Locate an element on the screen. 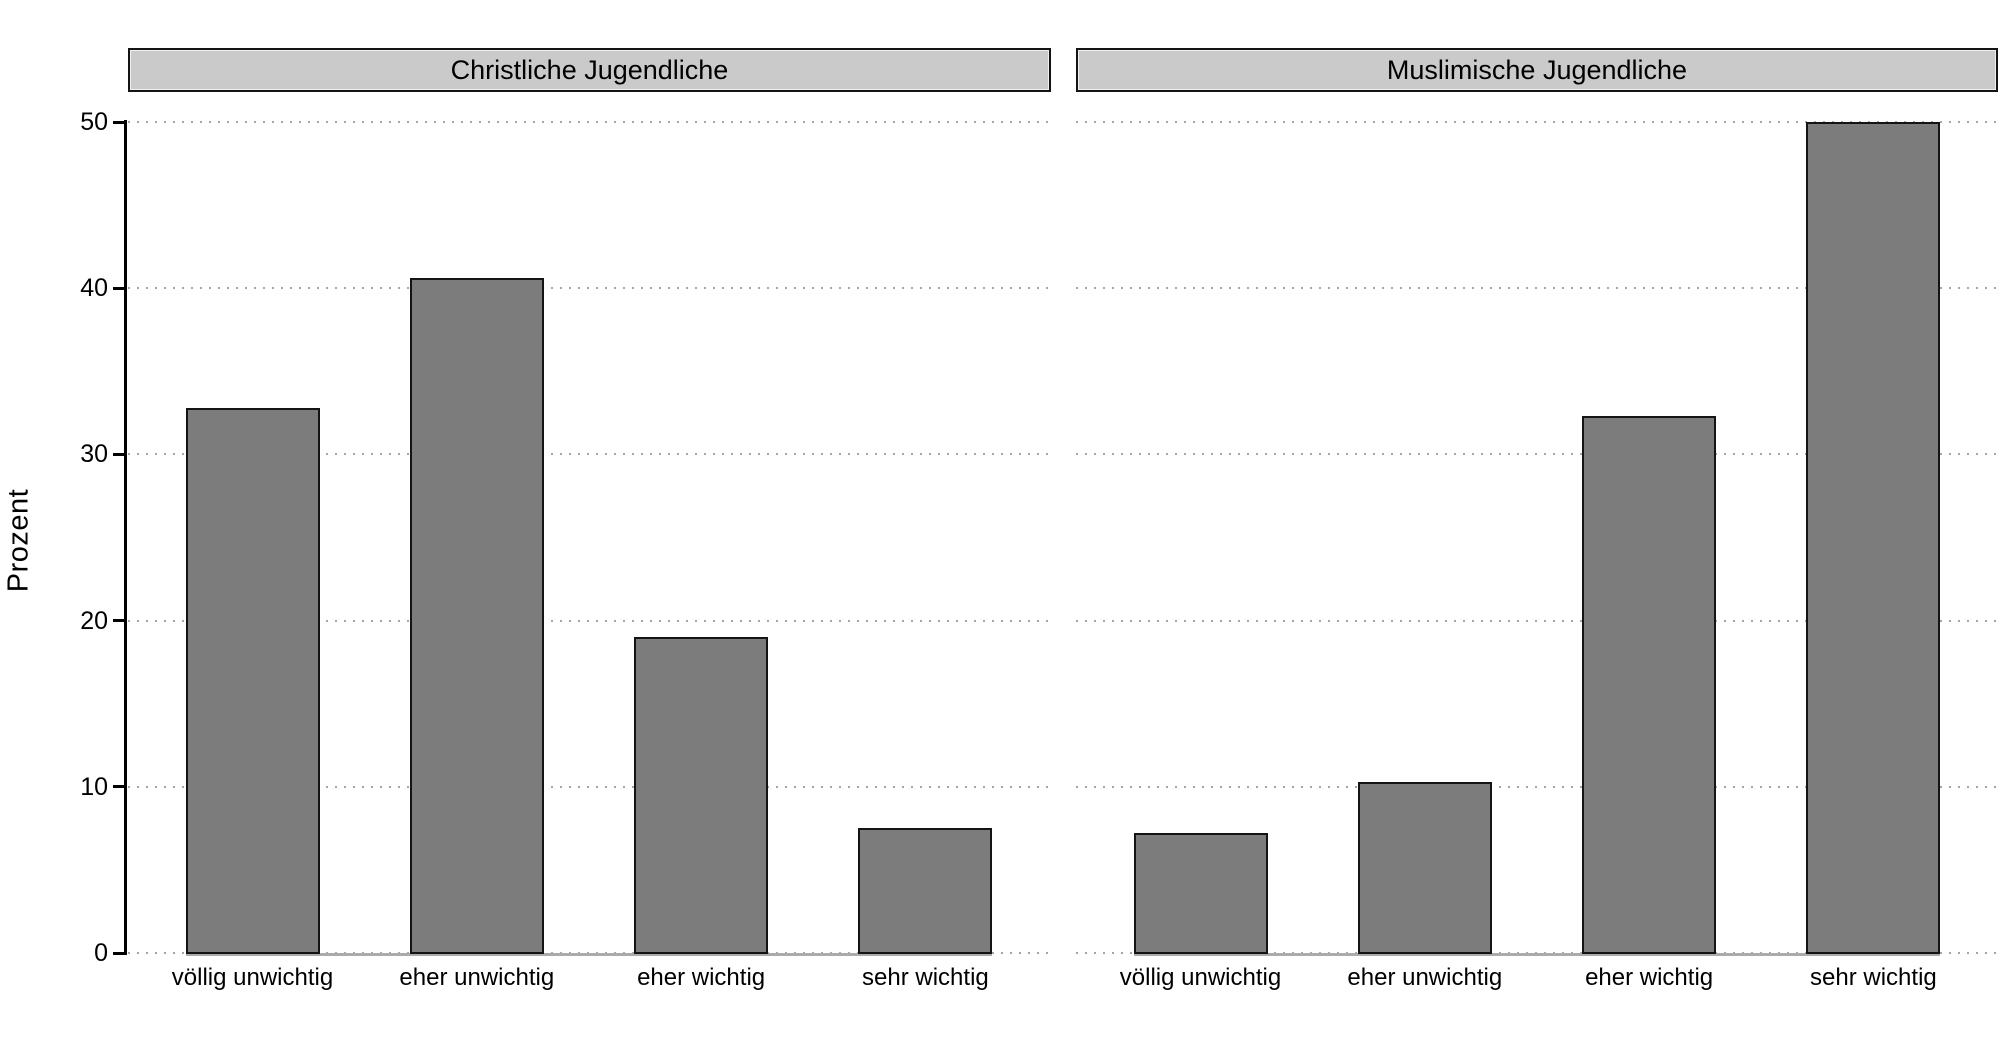 This screenshot has height=1037, width=2008. panel-header: Christliche Jugendliche is located at coordinates (589, 70).